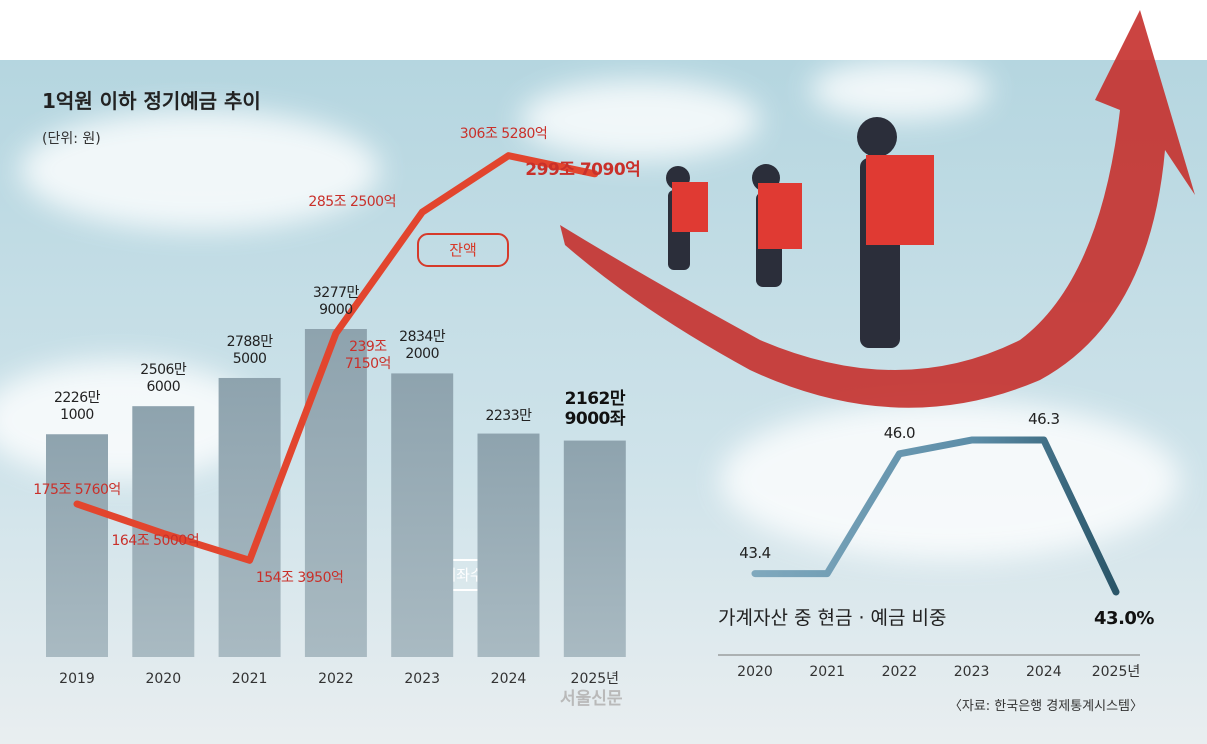 This screenshot has height=744, width=1207. I want to click on line-value-label: 46.3, so click(1044, 419).